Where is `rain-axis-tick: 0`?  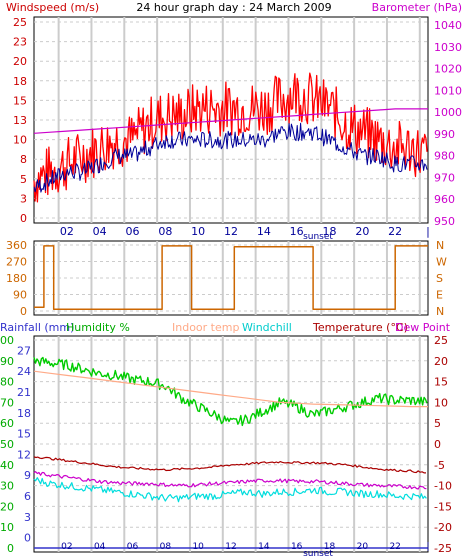 rain-axis-tick: 0 is located at coordinates (10, 548).